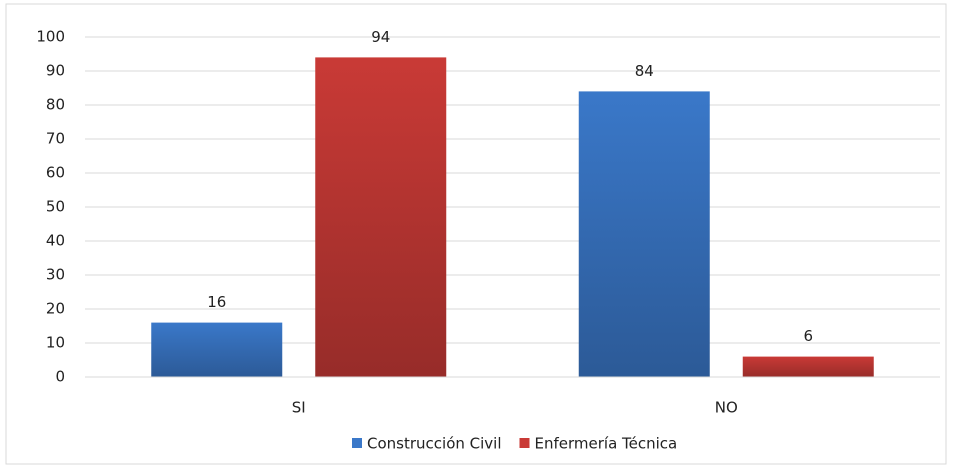  Describe the element at coordinates (60, 377) in the screenshot. I see `y-tick-label: 0` at that location.